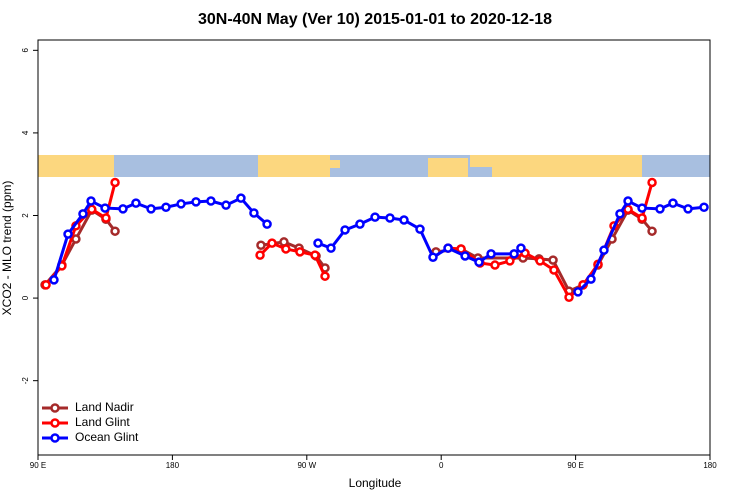 The image size is (750, 500). What do you see at coordinates (25, 50) in the screenshot?
I see `y-tick-label: 6` at bounding box center [25, 50].